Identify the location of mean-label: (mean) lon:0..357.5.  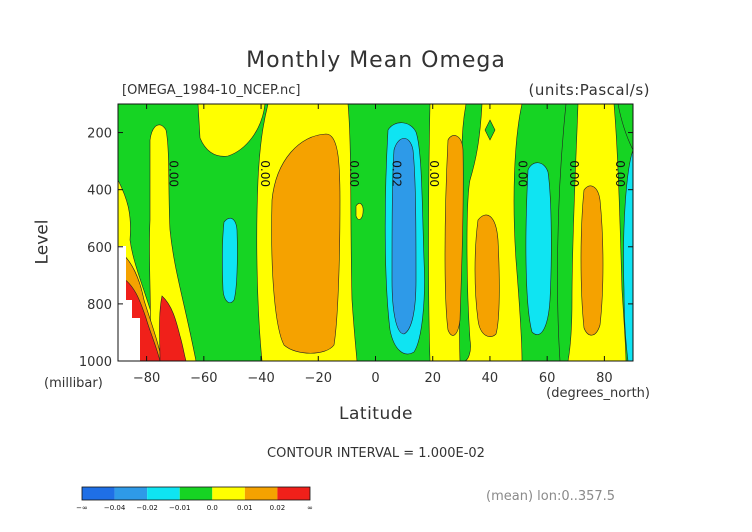
(551, 496).